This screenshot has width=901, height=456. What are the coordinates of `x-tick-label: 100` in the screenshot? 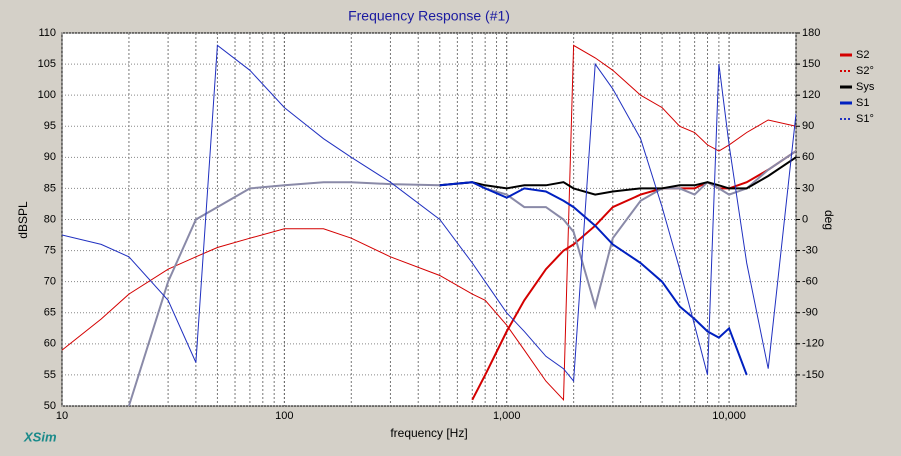 It's located at (284, 416).